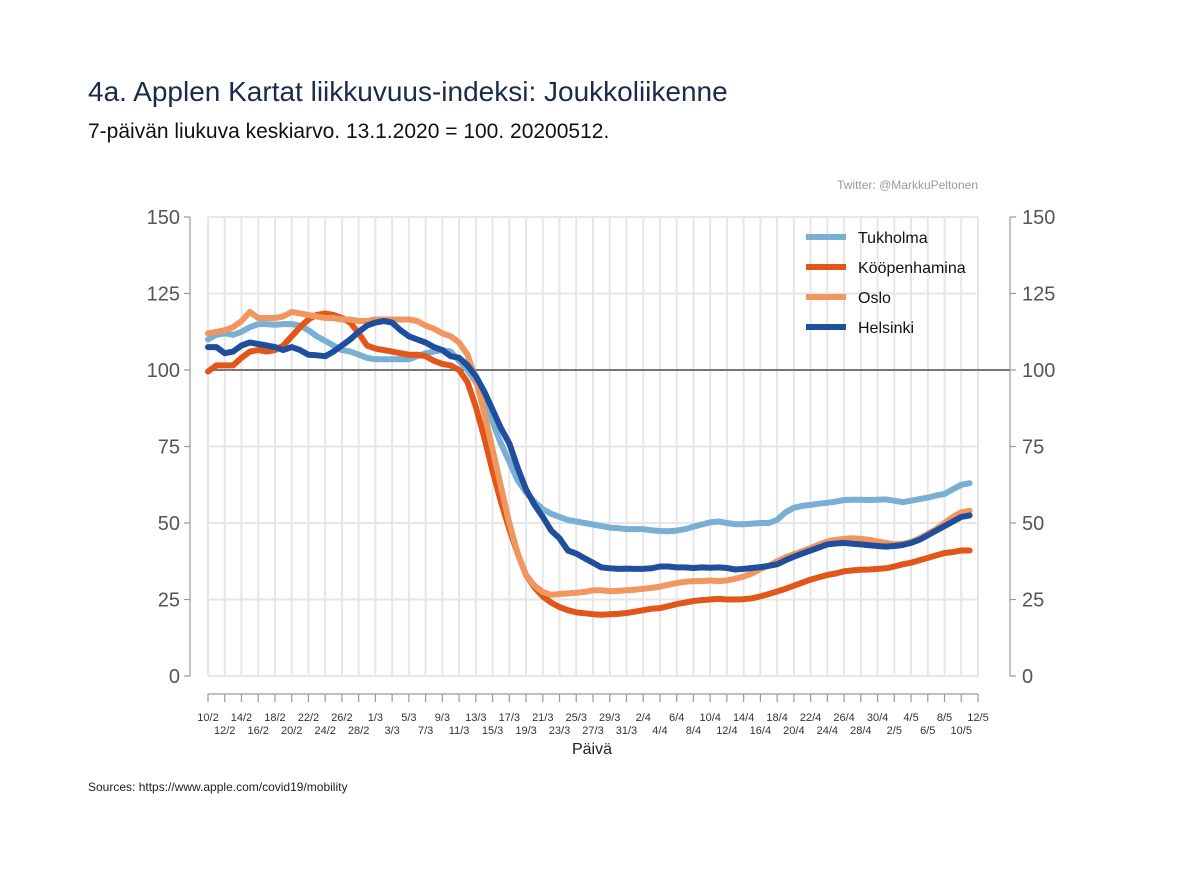  Describe the element at coordinates (358, 731) in the screenshot. I see `x-tick-label: 28/2` at that location.